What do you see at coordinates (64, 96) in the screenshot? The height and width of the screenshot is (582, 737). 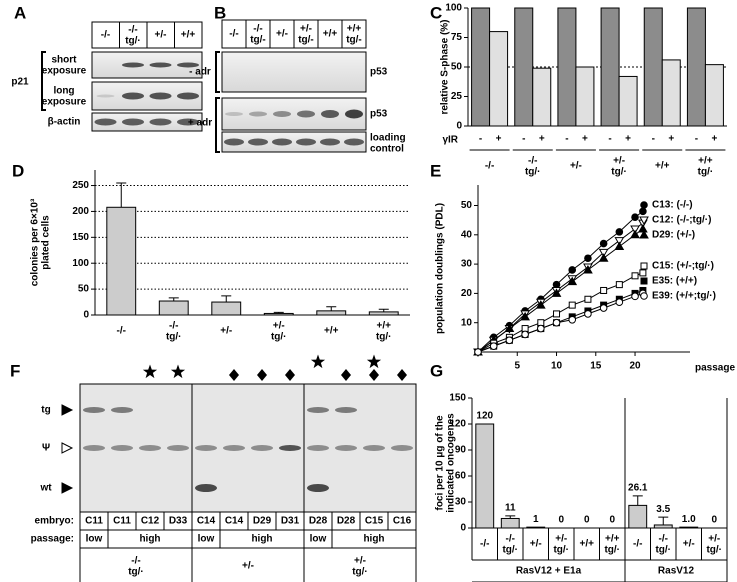 I see `row-label: long exposure` at bounding box center [64, 96].